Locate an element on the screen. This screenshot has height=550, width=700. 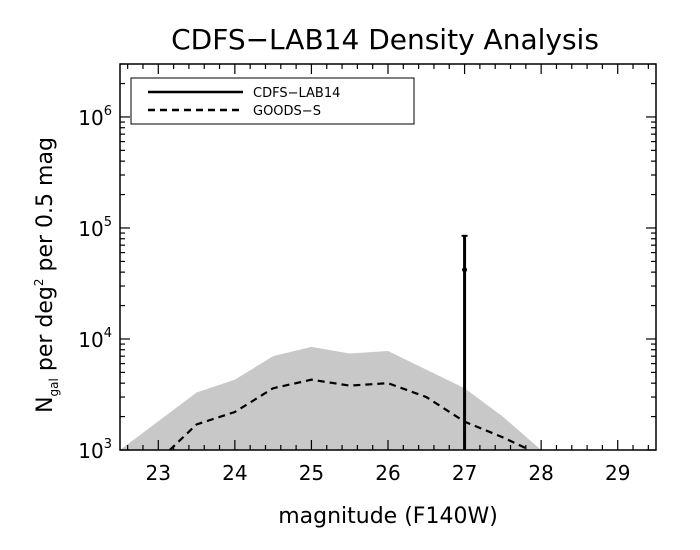
x-tick-label: 23 is located at coordinates (158, 473).